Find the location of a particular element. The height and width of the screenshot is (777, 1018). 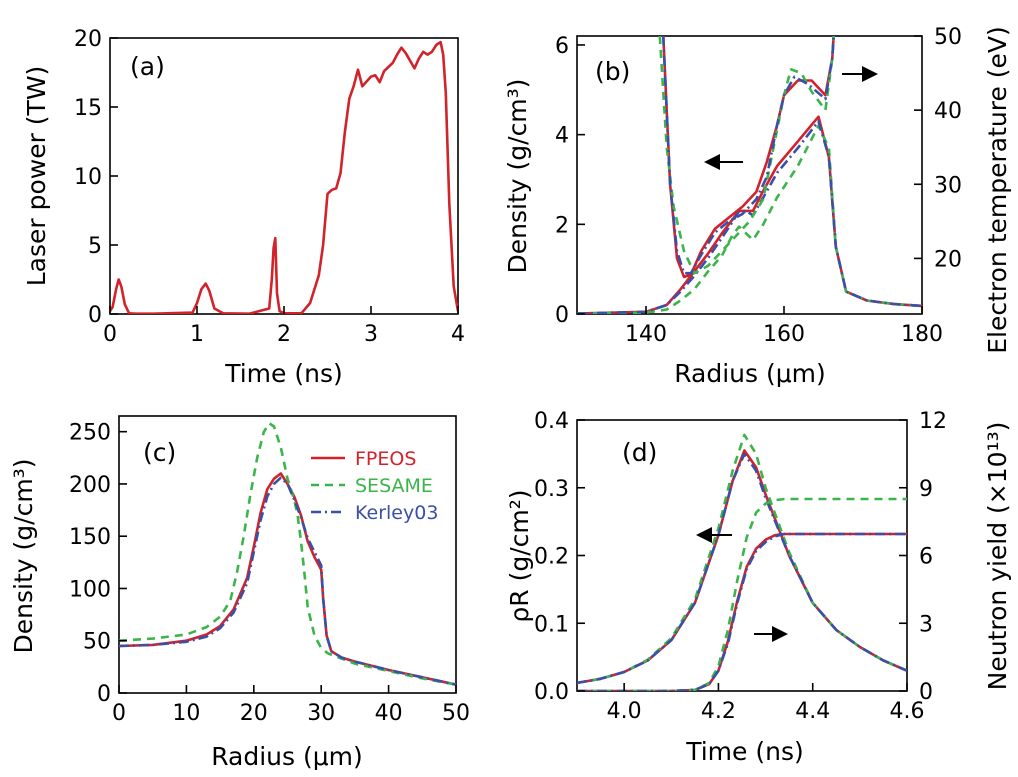

panel-a-x-tick-label: 2 is located at coordinates (284, 334).